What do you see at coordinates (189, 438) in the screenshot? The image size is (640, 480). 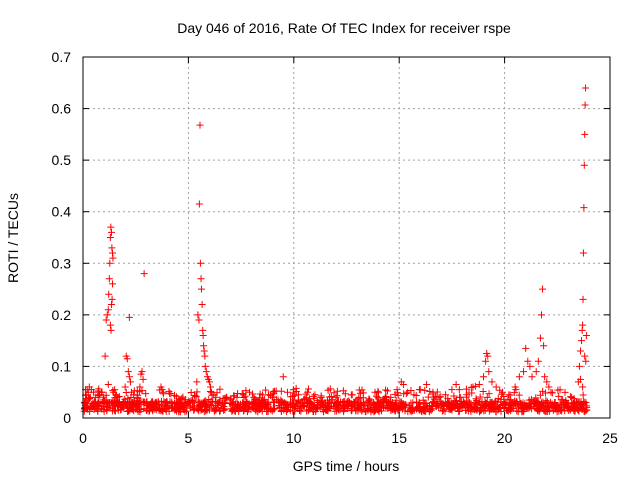 I see `x-tick-label: 5` at bounding box center [189, 438].